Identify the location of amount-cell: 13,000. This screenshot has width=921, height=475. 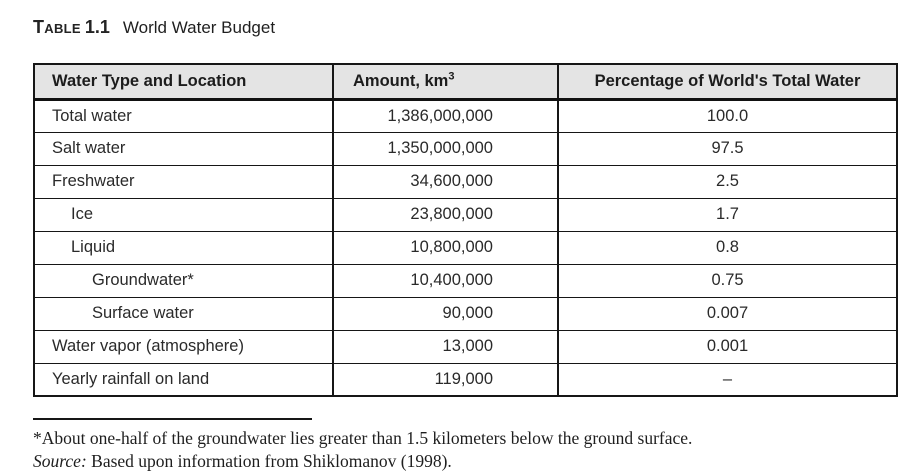
(445, 346).